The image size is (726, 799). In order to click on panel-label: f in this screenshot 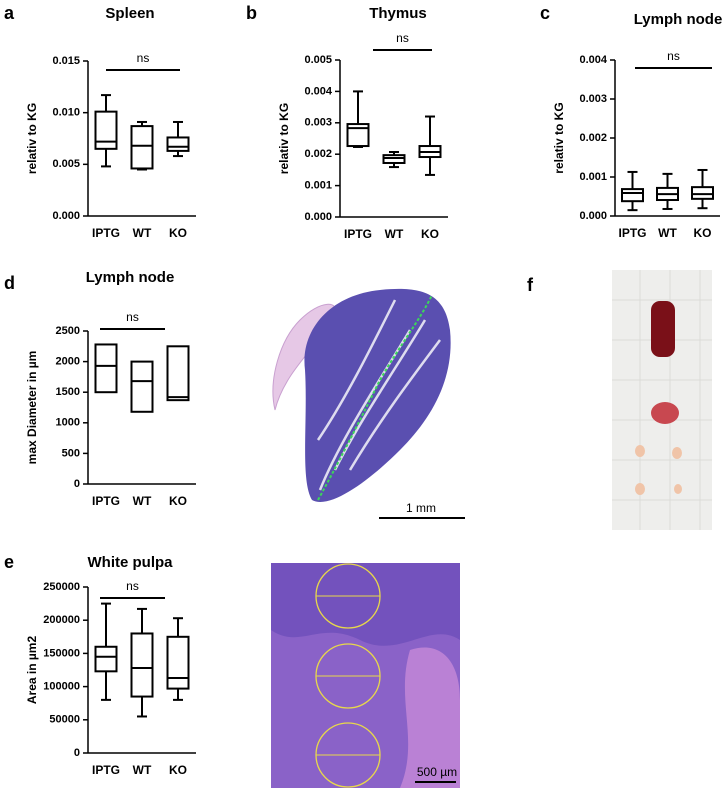, I will do `click(530, 285)`.